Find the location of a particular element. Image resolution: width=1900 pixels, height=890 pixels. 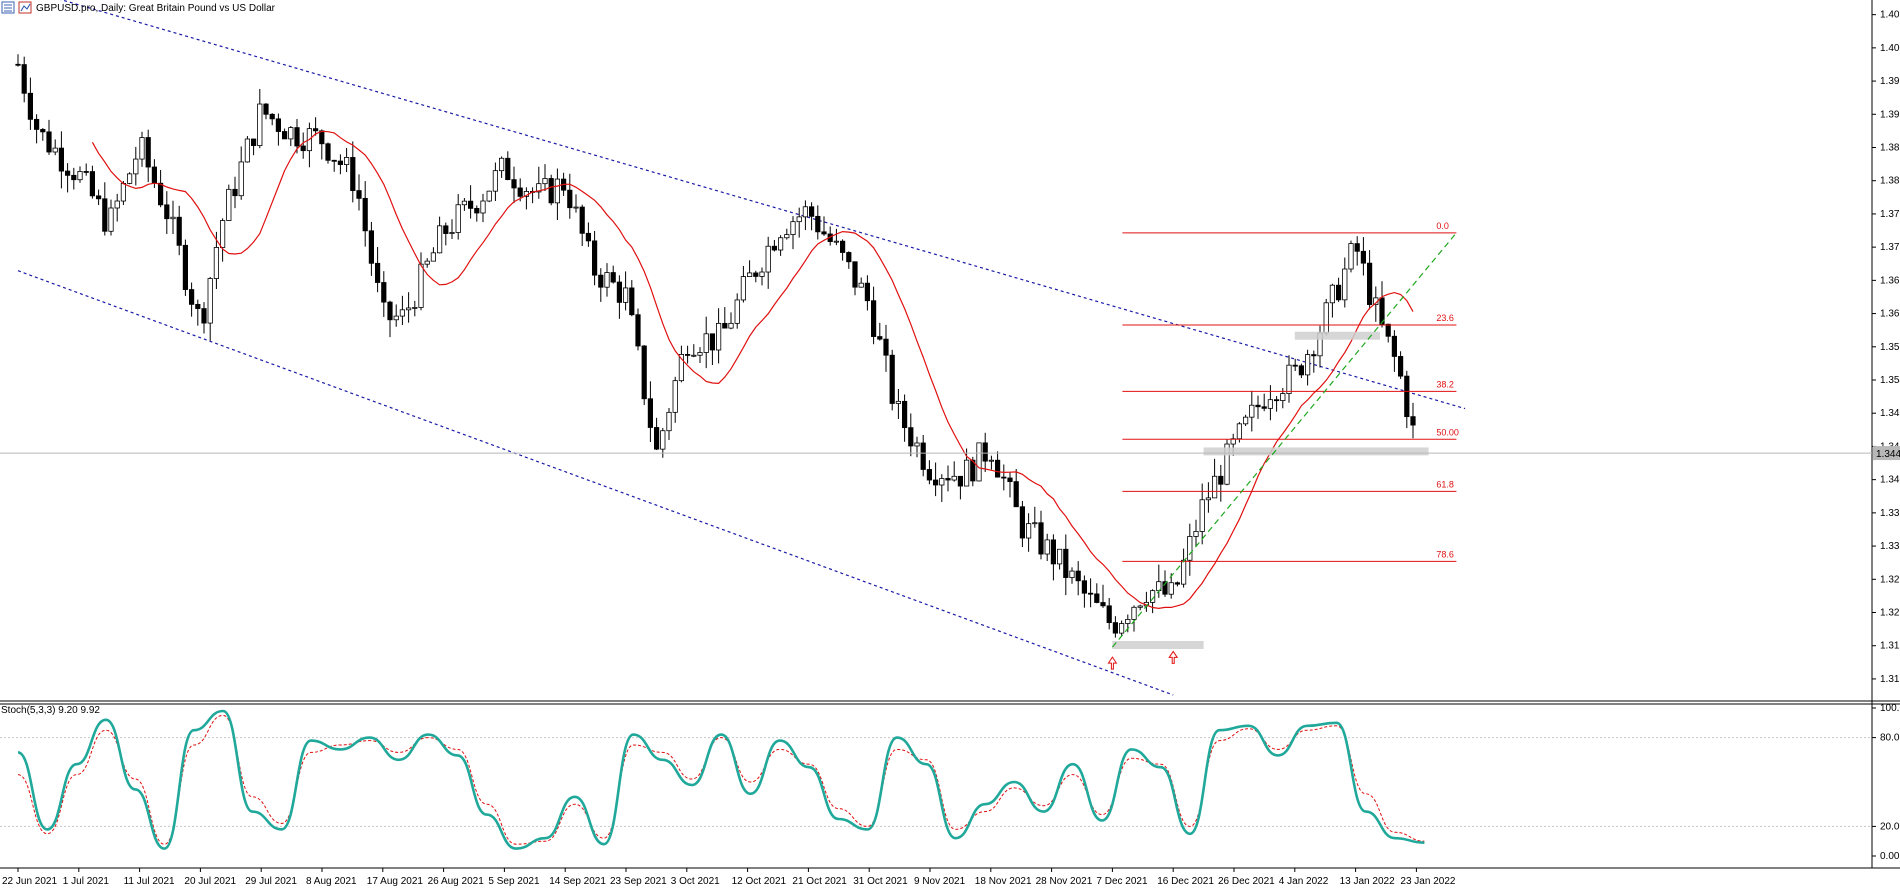

price-tick-label: 1.40545 is located at coordinates (1890, 15).